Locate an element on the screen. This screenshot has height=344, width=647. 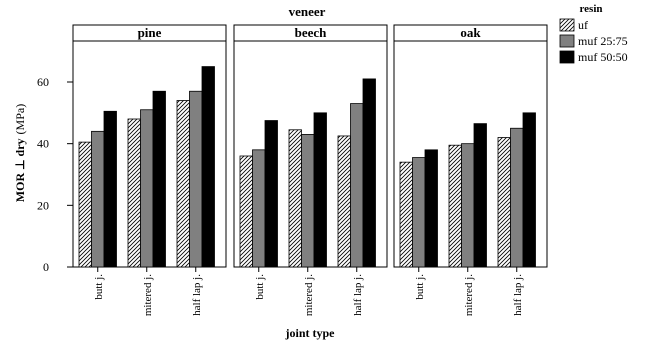
y-axis-label: MOR ⊥ dry (MPa) is located at coordinates (20, 153).